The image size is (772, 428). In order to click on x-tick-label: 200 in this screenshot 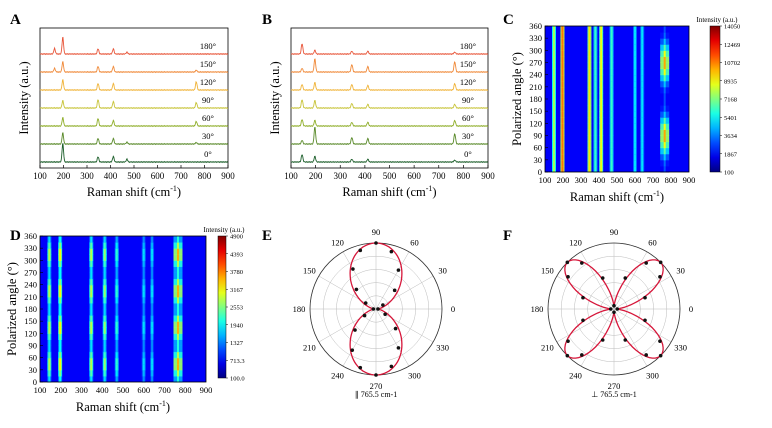, I will do `click(563, 180)`.